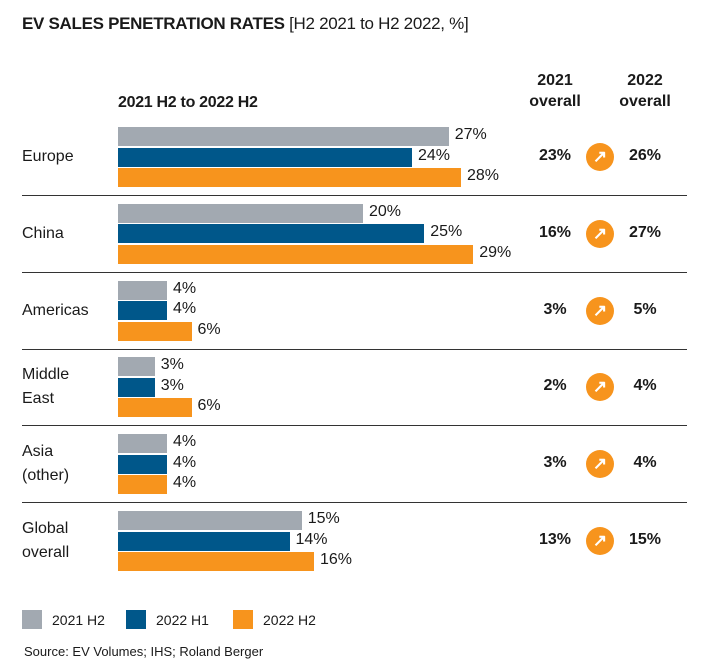  What do you see at coordinates (67, 541) in the screenshot?
I see `row-label: Global overall` at bounding box center [67, 541].